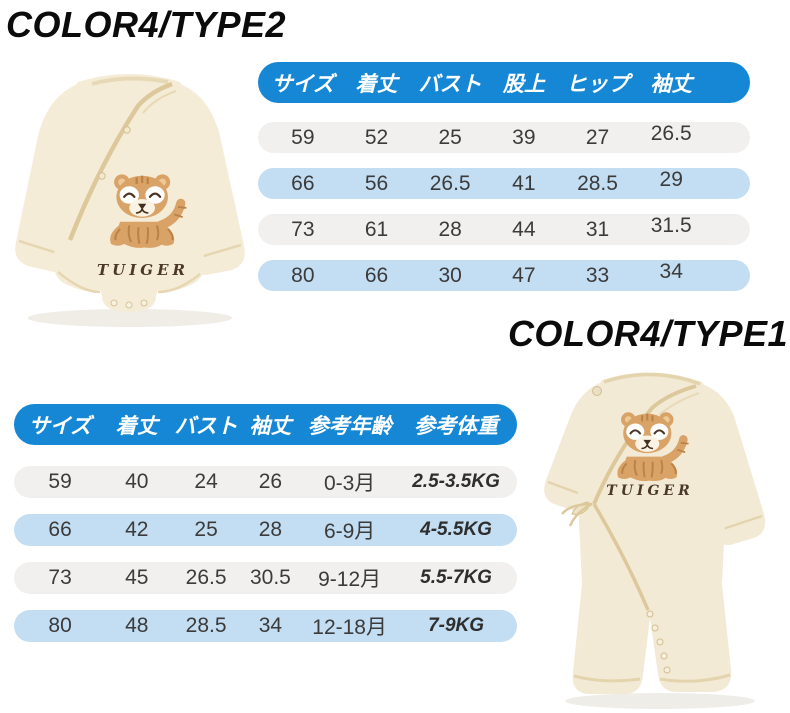  Describe the element at coordinates (647, 333) in the screenshot. I see `title-type1: COLOR4/TYPE1` at that location.